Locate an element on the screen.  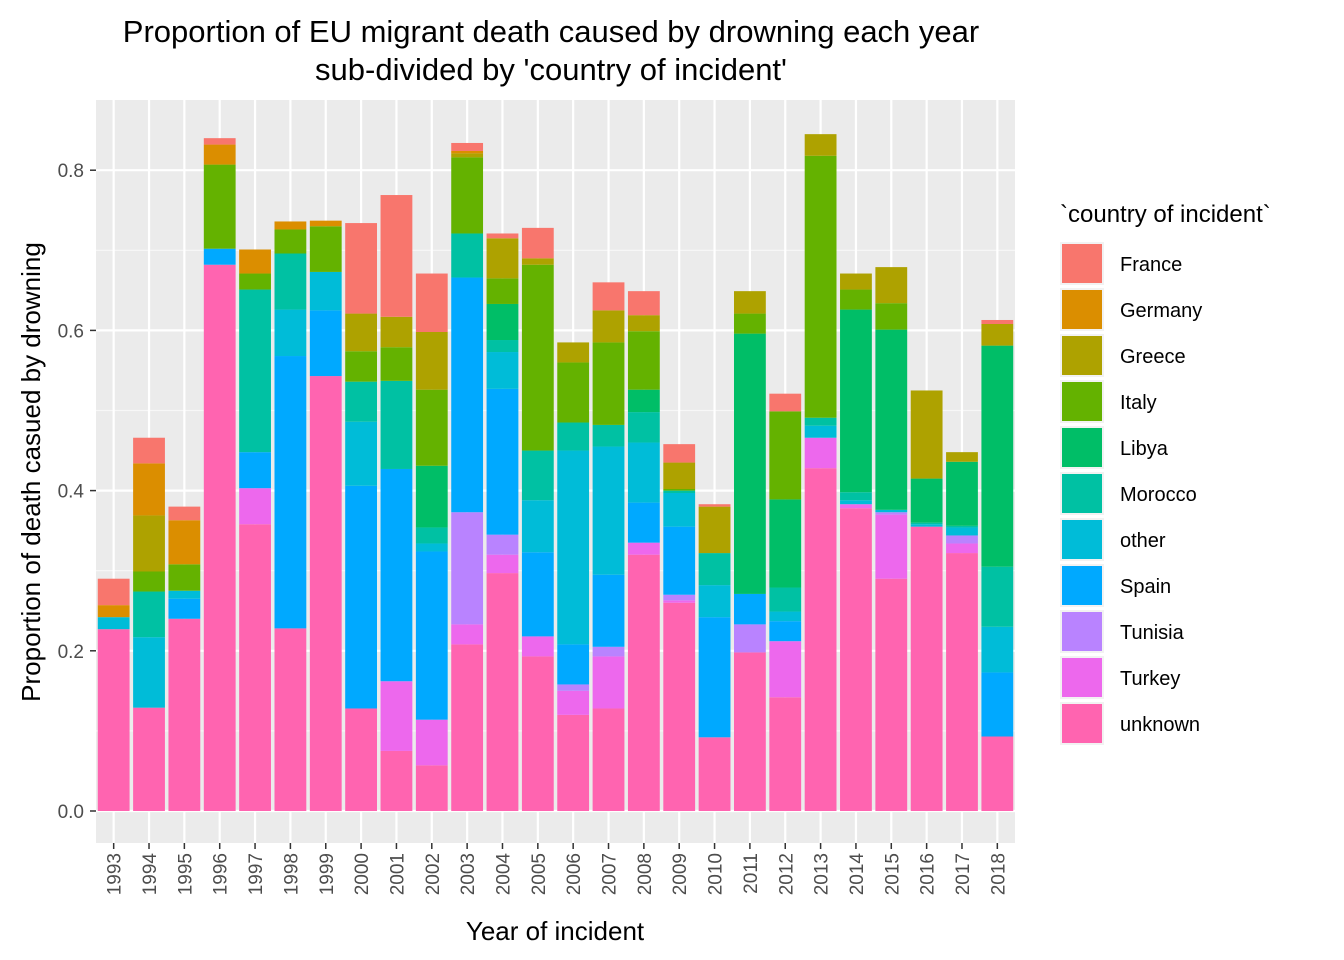
y-tick-label: 0.8 is located at coordinates (71, 171).